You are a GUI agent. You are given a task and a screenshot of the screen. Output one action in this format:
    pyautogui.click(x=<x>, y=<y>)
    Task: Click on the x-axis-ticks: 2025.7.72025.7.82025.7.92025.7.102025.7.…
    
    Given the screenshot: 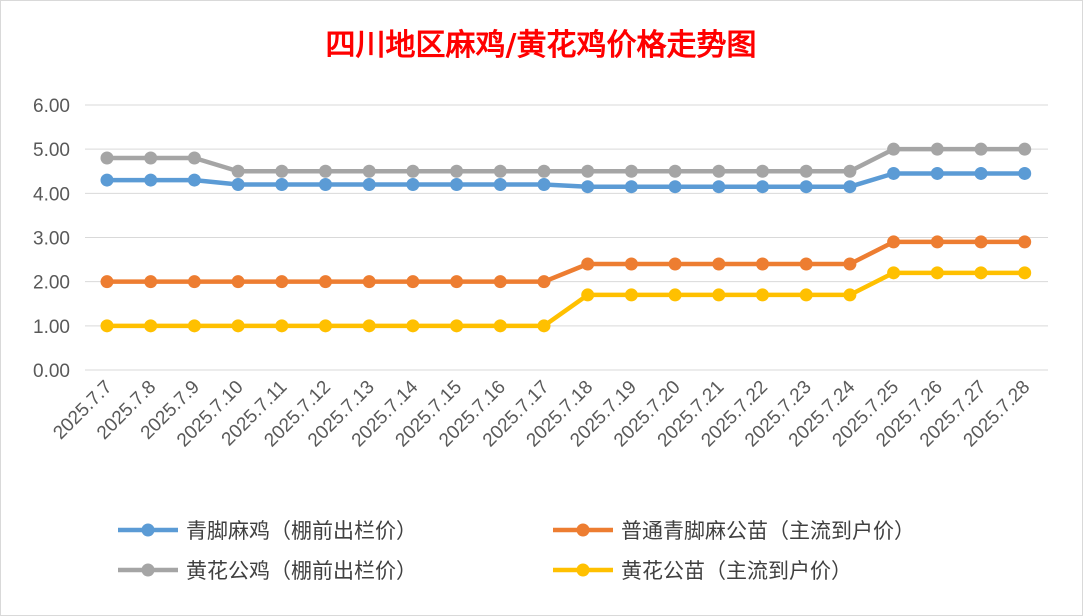 What is the action you would take?
    pyautogui.click(x=541, y=413)
    